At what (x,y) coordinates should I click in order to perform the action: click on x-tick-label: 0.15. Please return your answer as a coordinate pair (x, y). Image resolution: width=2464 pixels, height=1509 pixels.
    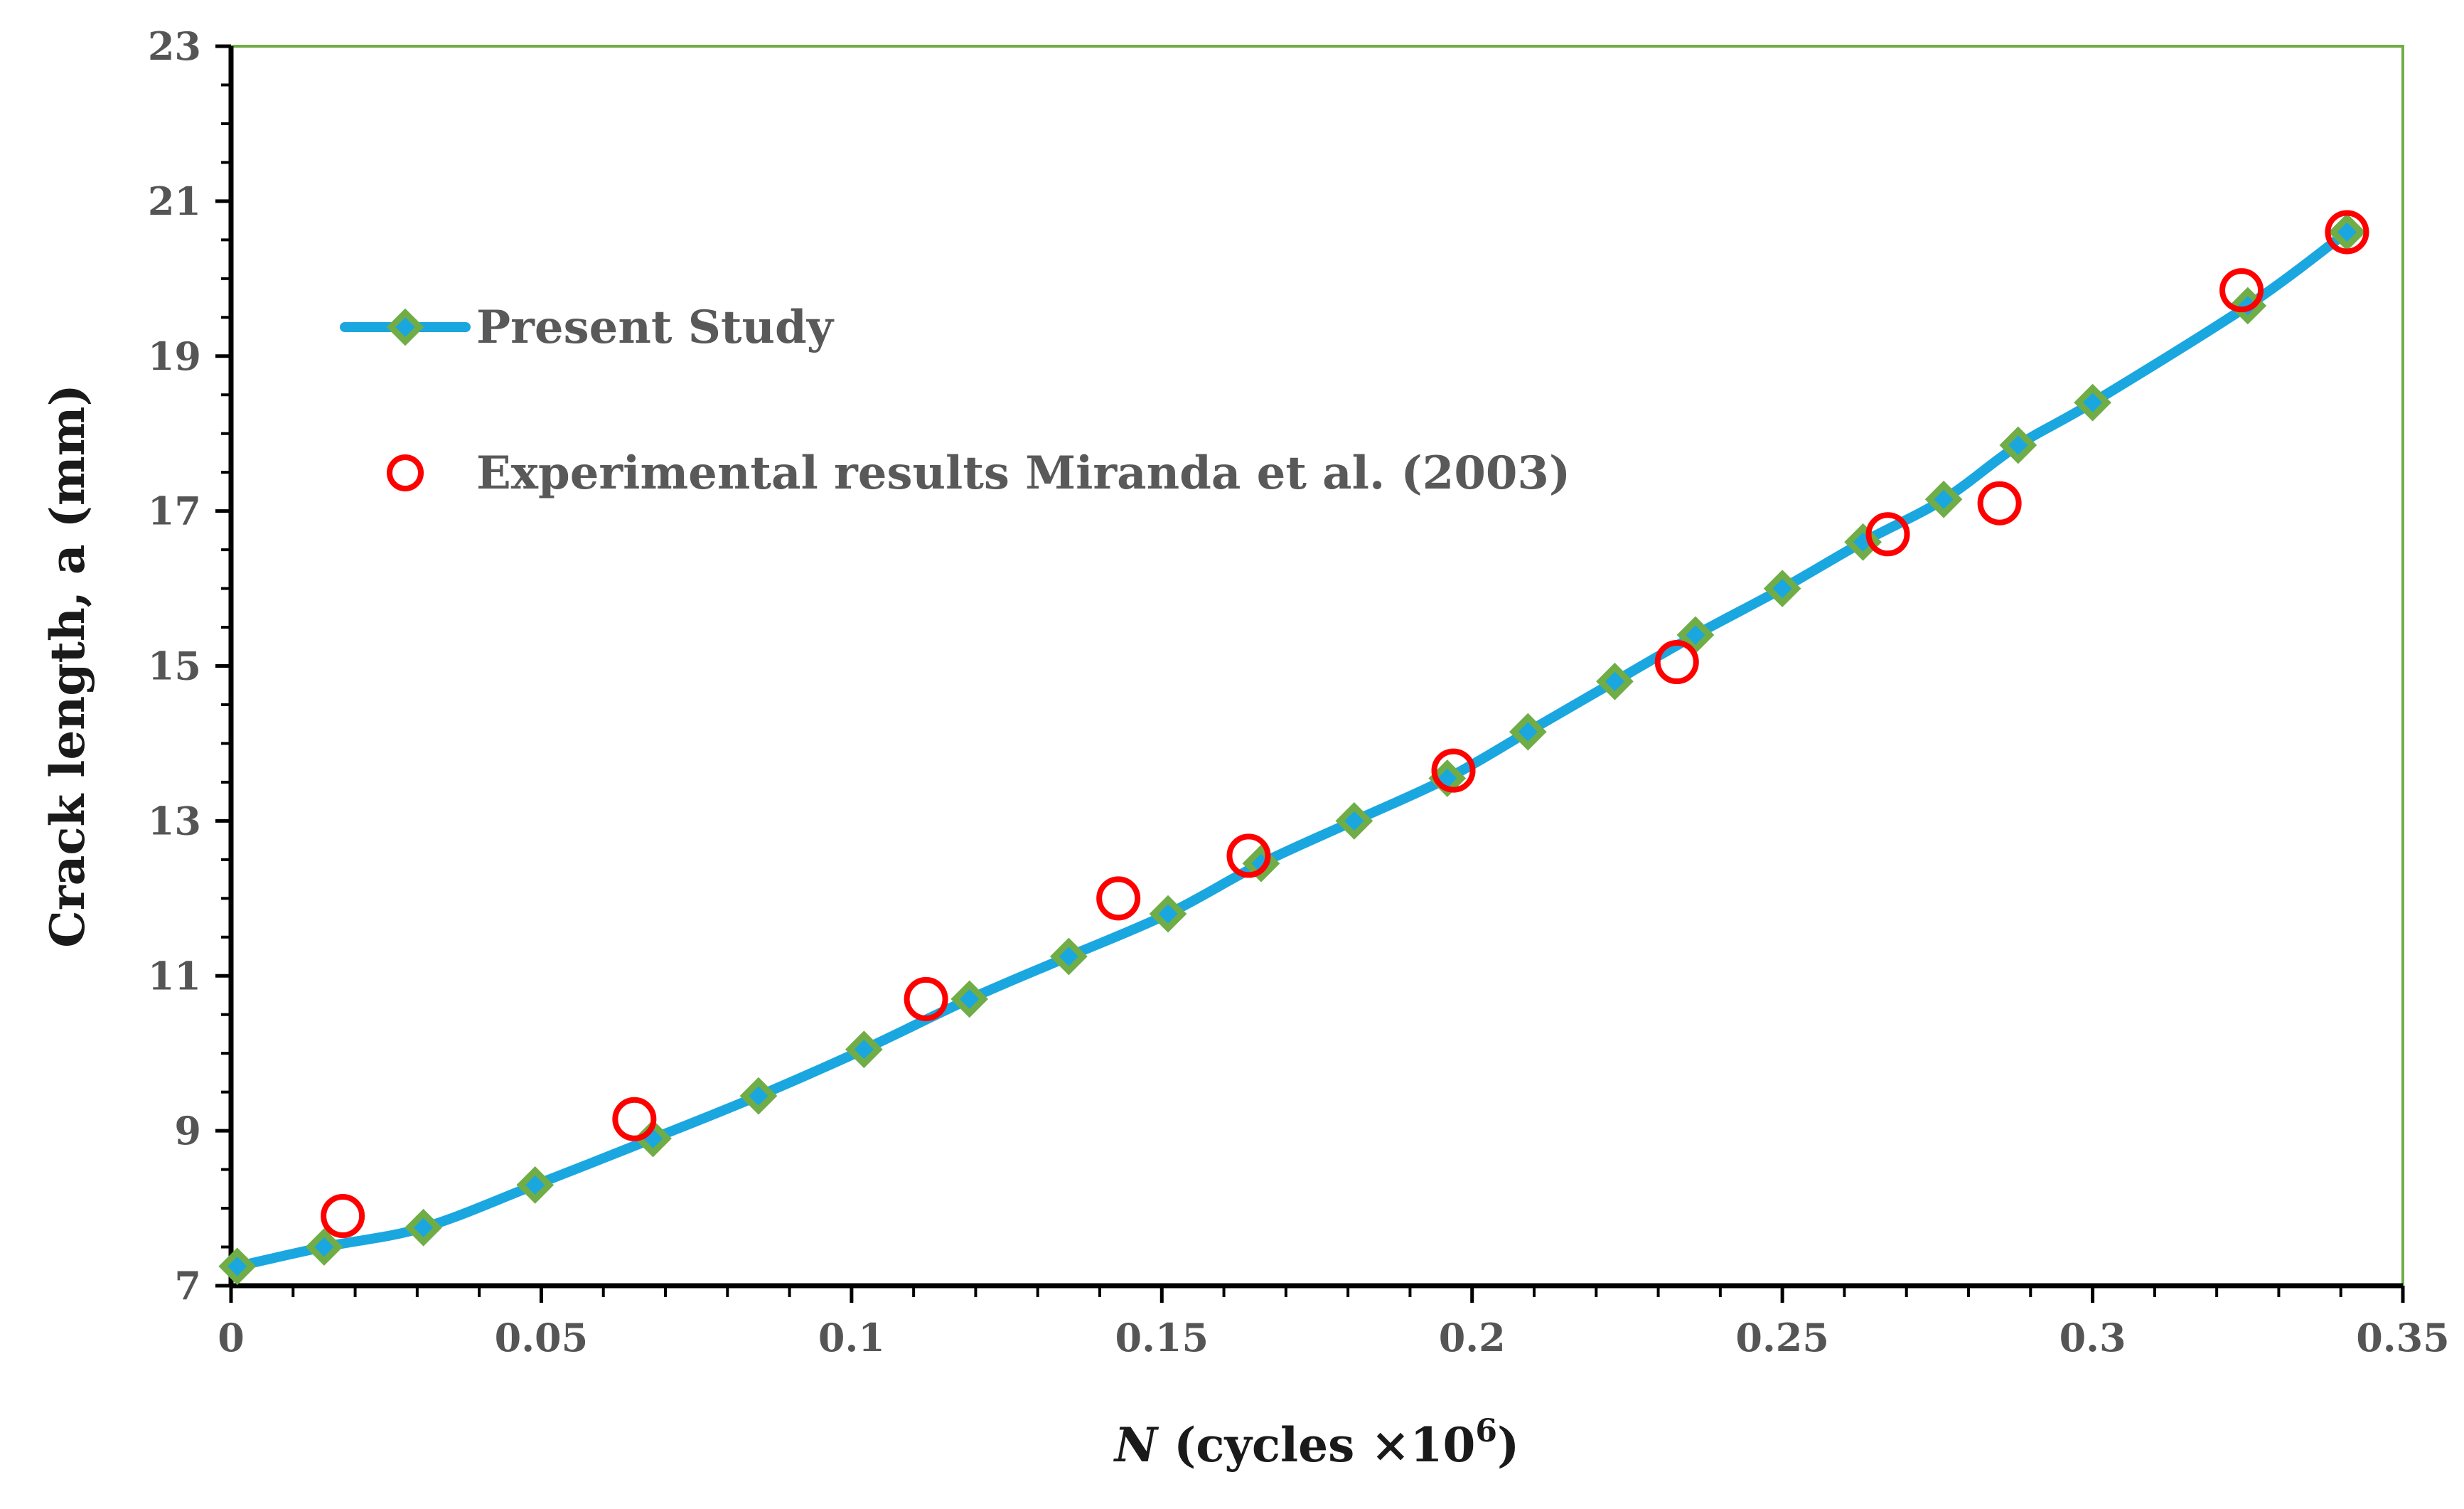
    Looking at the image, I should click on (1162, 1337).